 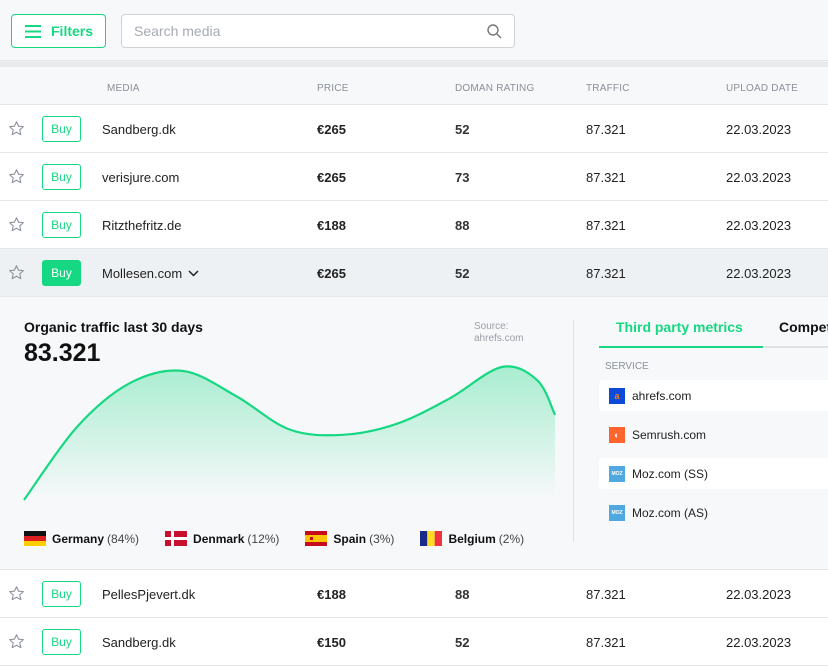 What do you see at coordinates (762, 88) in the screenshot?
I see `header-upload-date: UPLOAD DATE` at bounding box center [762, 88].